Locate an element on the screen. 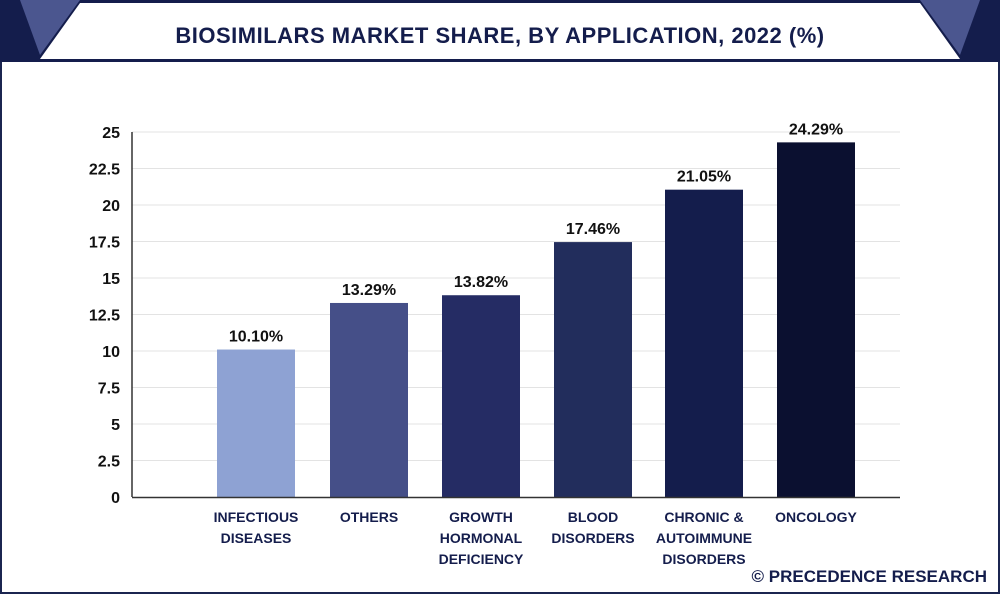  y-tick-label: 12.5 is located at coordinates (104, 316).